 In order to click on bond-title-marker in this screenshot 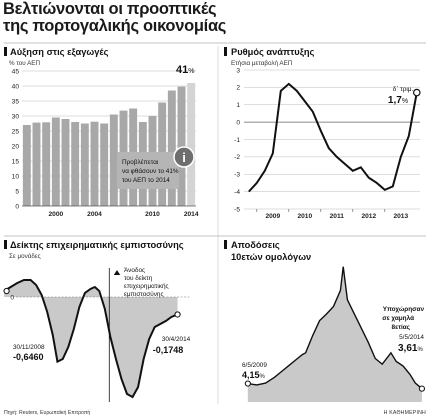, I will do `click(225, 244)`.